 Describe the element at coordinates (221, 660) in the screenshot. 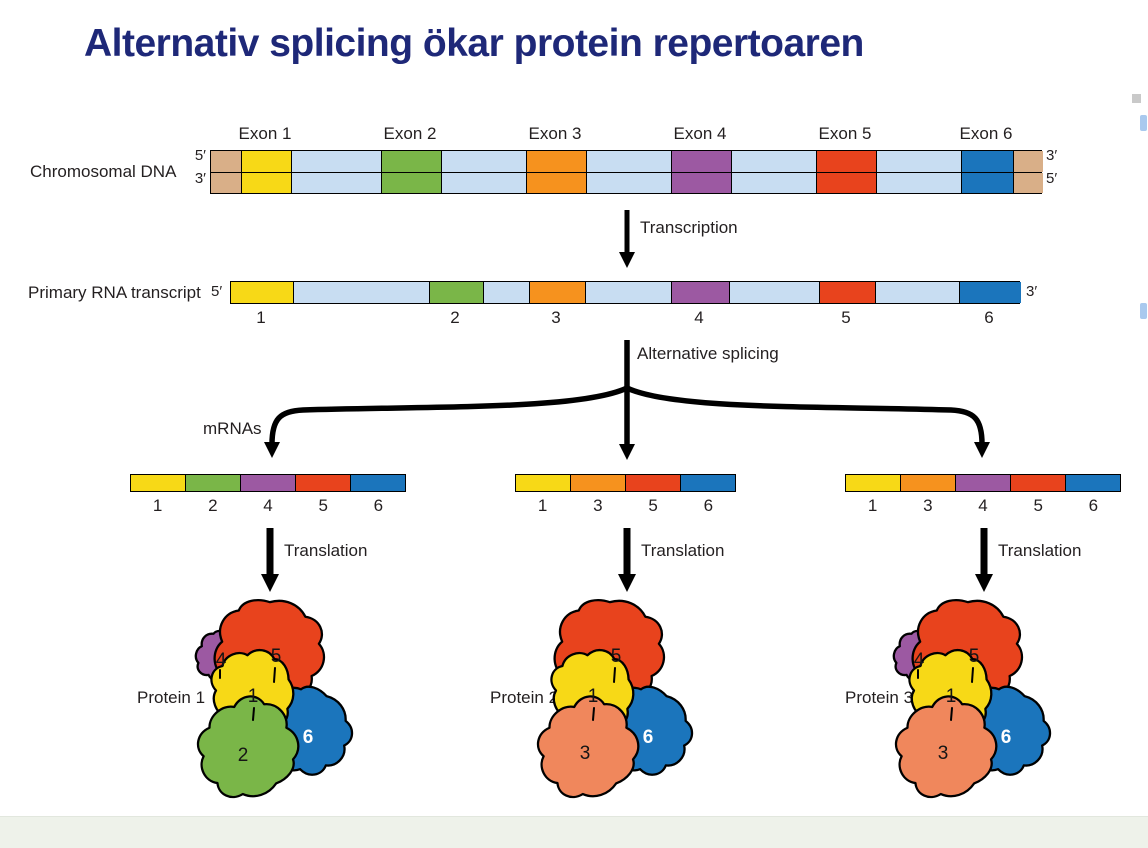

I see `subunit-number: 4` at that location.